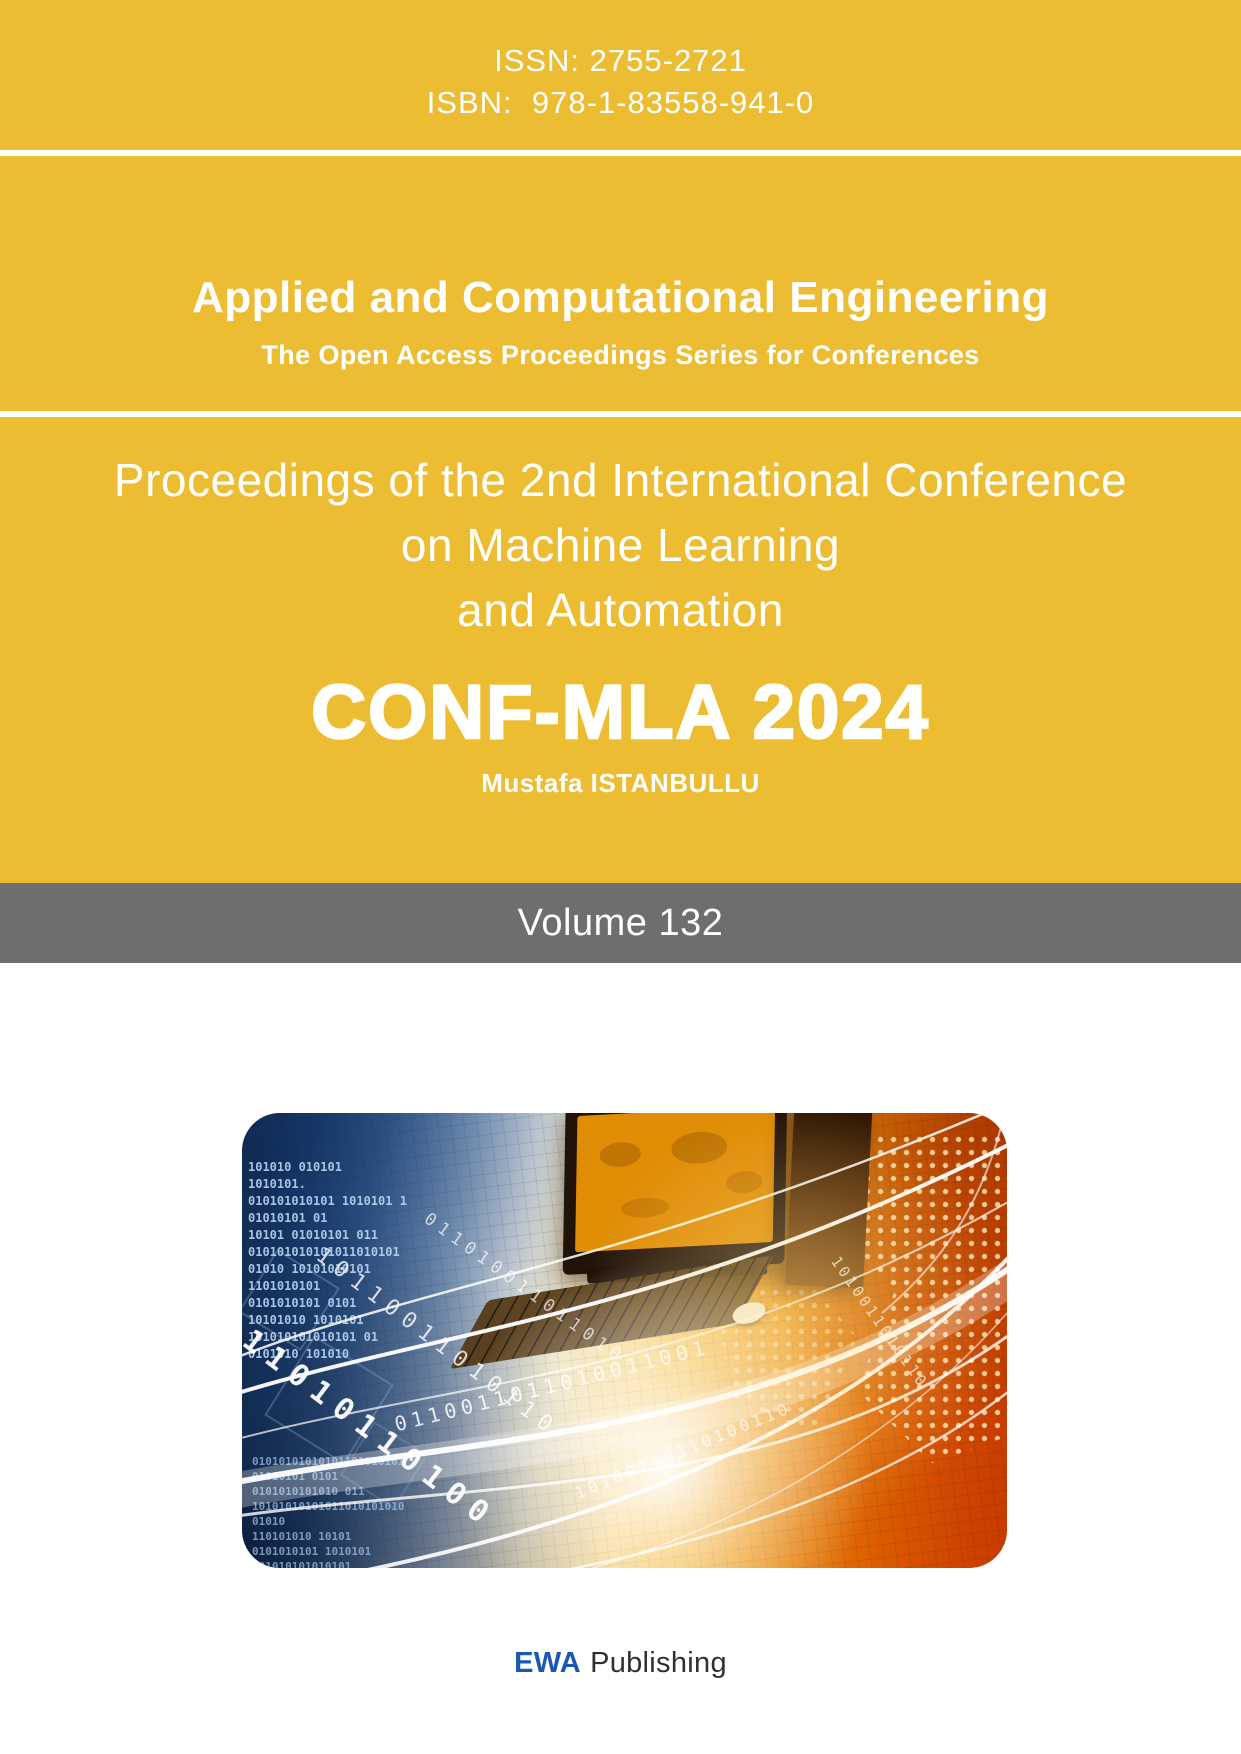  What do you see at coordinates (620, 102) in the screenshot?
I see `isbn-text: ISBN: 978-1-83558-941-0` at bounding box center [620, 102].